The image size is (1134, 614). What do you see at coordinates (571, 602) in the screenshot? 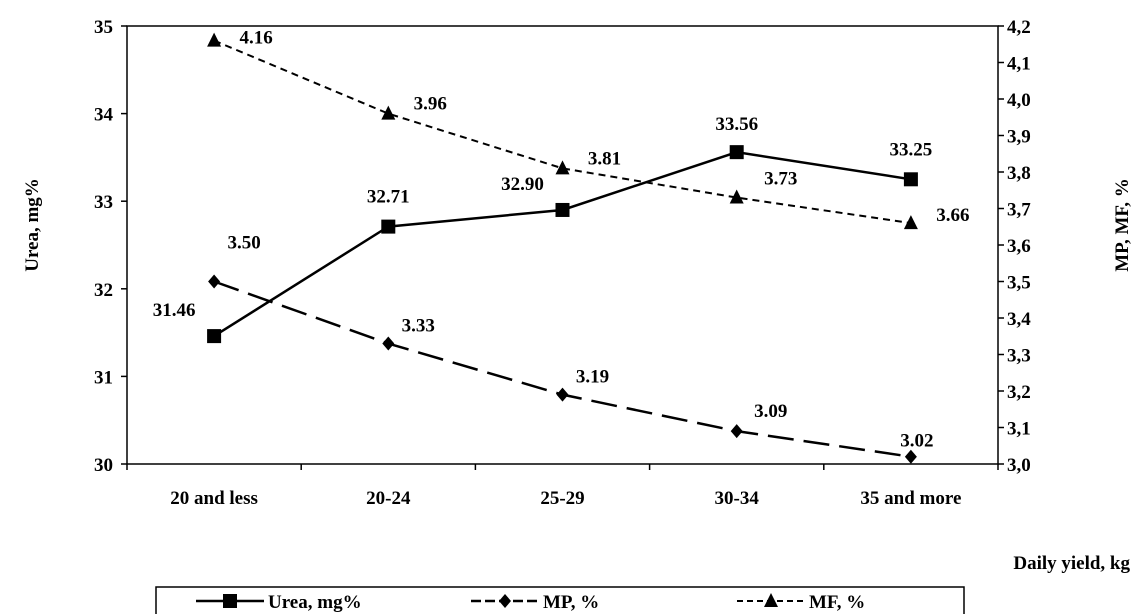
I see `legend-label-1: MP, %` at bounding box center [571, 602].